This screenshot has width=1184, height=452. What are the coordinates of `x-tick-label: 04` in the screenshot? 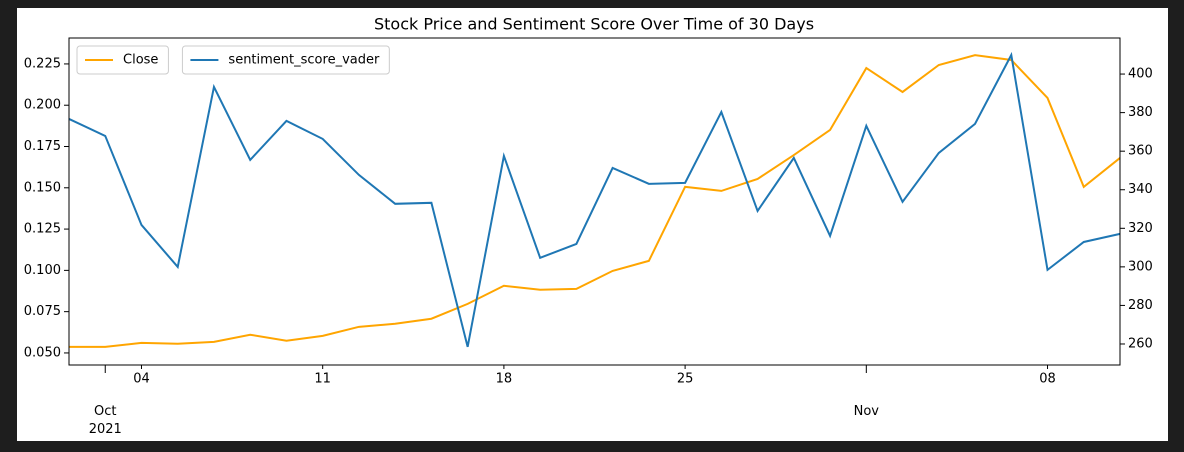 It's located at (141, 379).